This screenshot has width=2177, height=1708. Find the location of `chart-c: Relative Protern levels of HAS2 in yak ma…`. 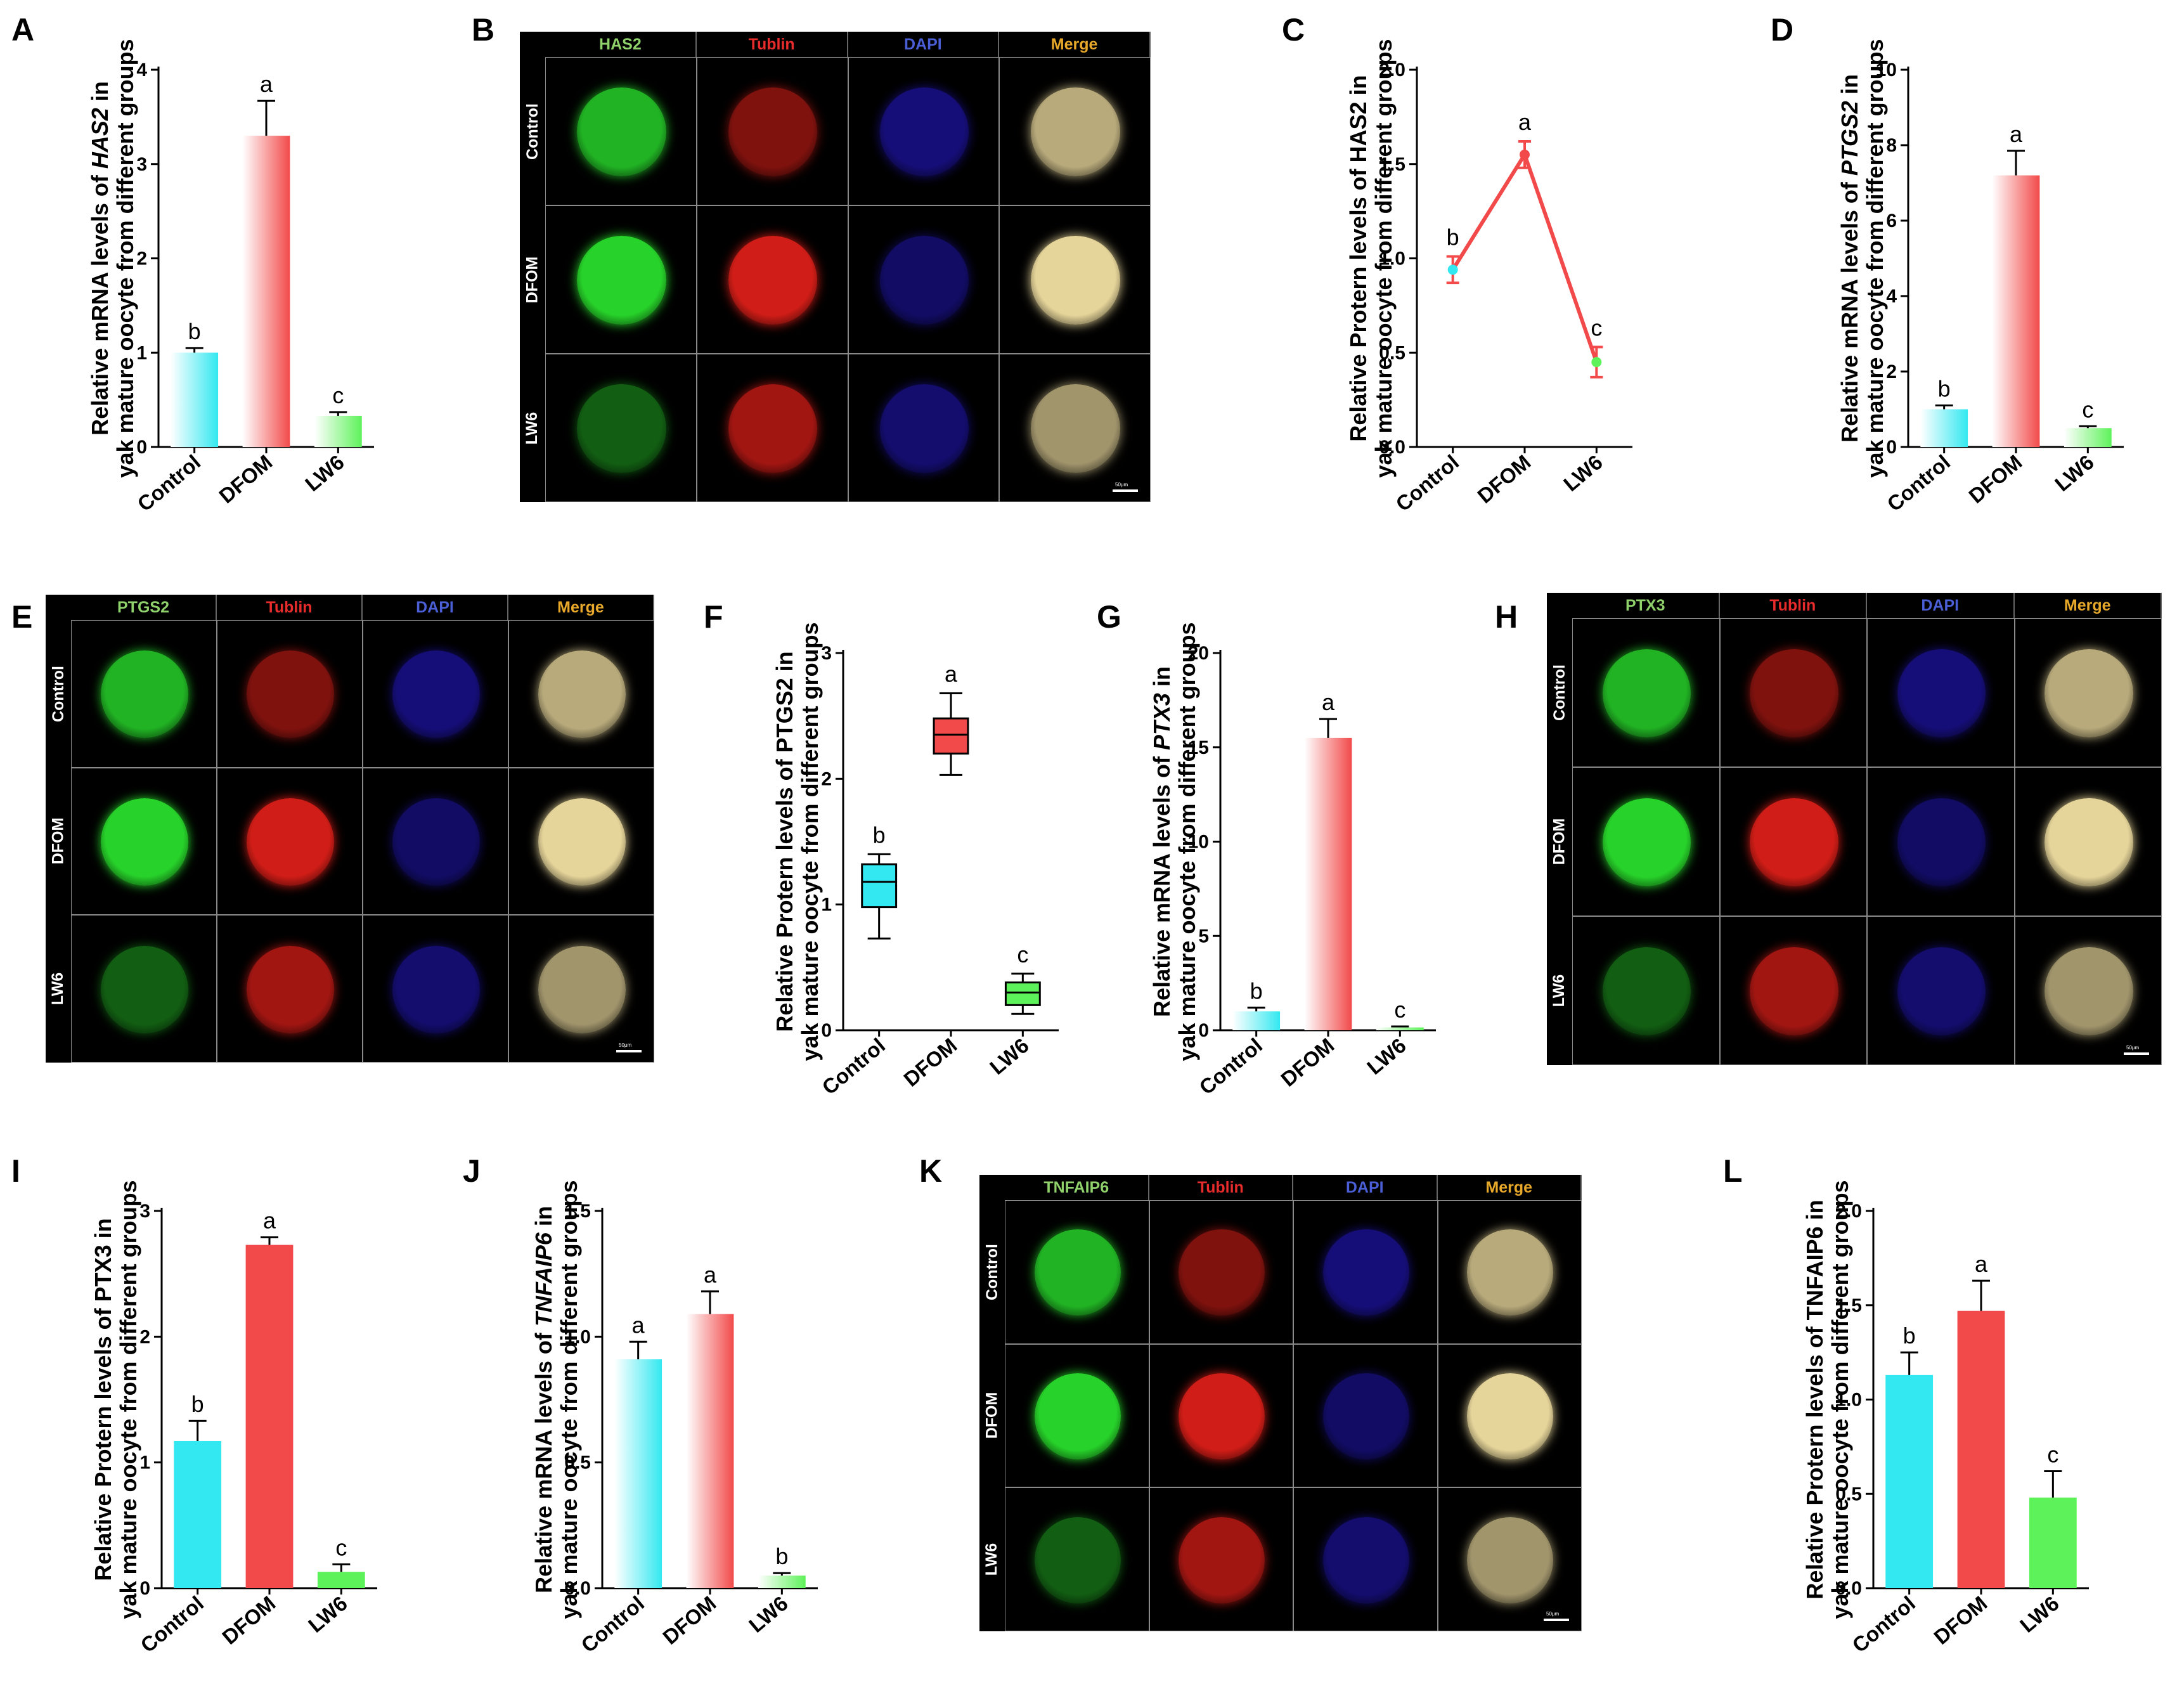

chart-c: Relative Protern levels of HAS2 in yak ma… is located at coordinates (1488, 277).